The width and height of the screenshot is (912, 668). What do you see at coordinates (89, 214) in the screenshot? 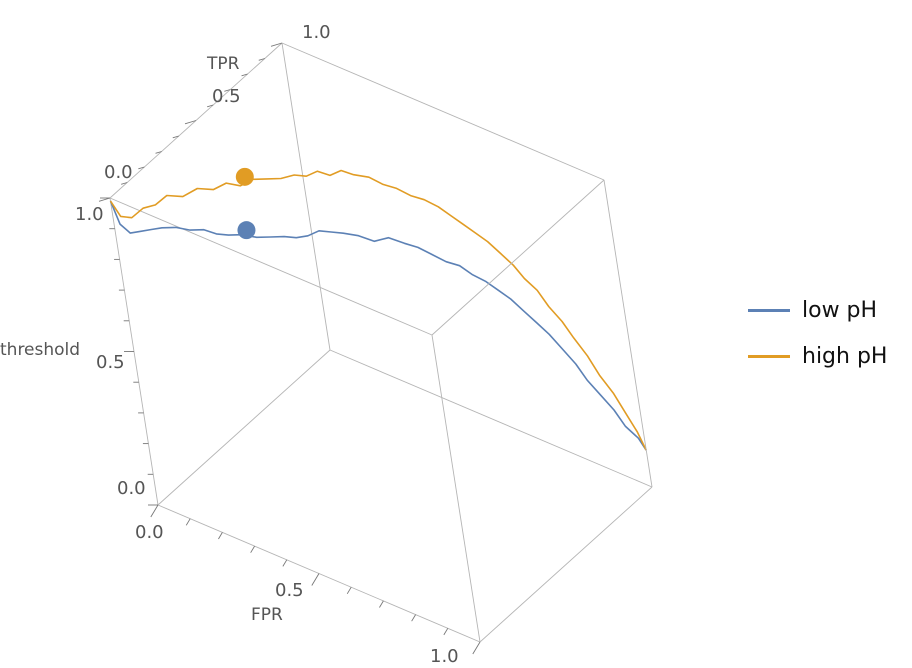
I see `z-tick-label-2: 1.0` at bounding box center [89, 214].